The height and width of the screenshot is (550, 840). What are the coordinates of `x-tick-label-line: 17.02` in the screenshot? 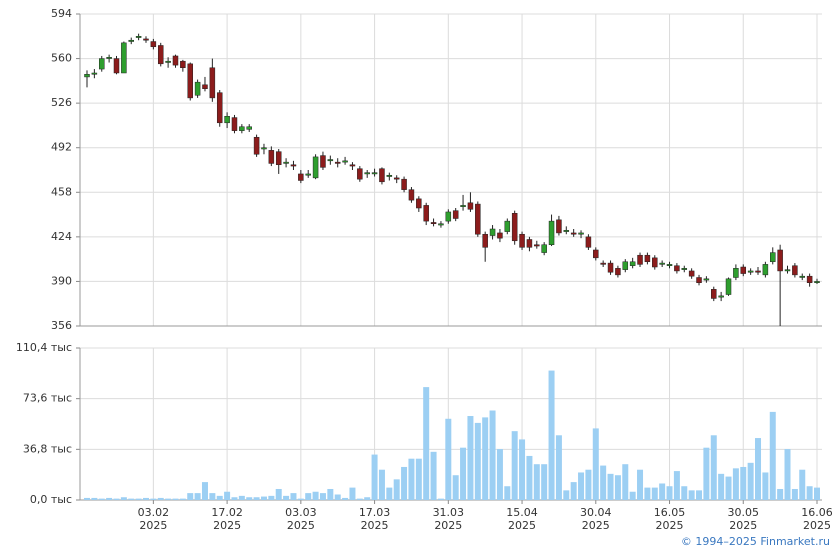 It's located at (227, 512).